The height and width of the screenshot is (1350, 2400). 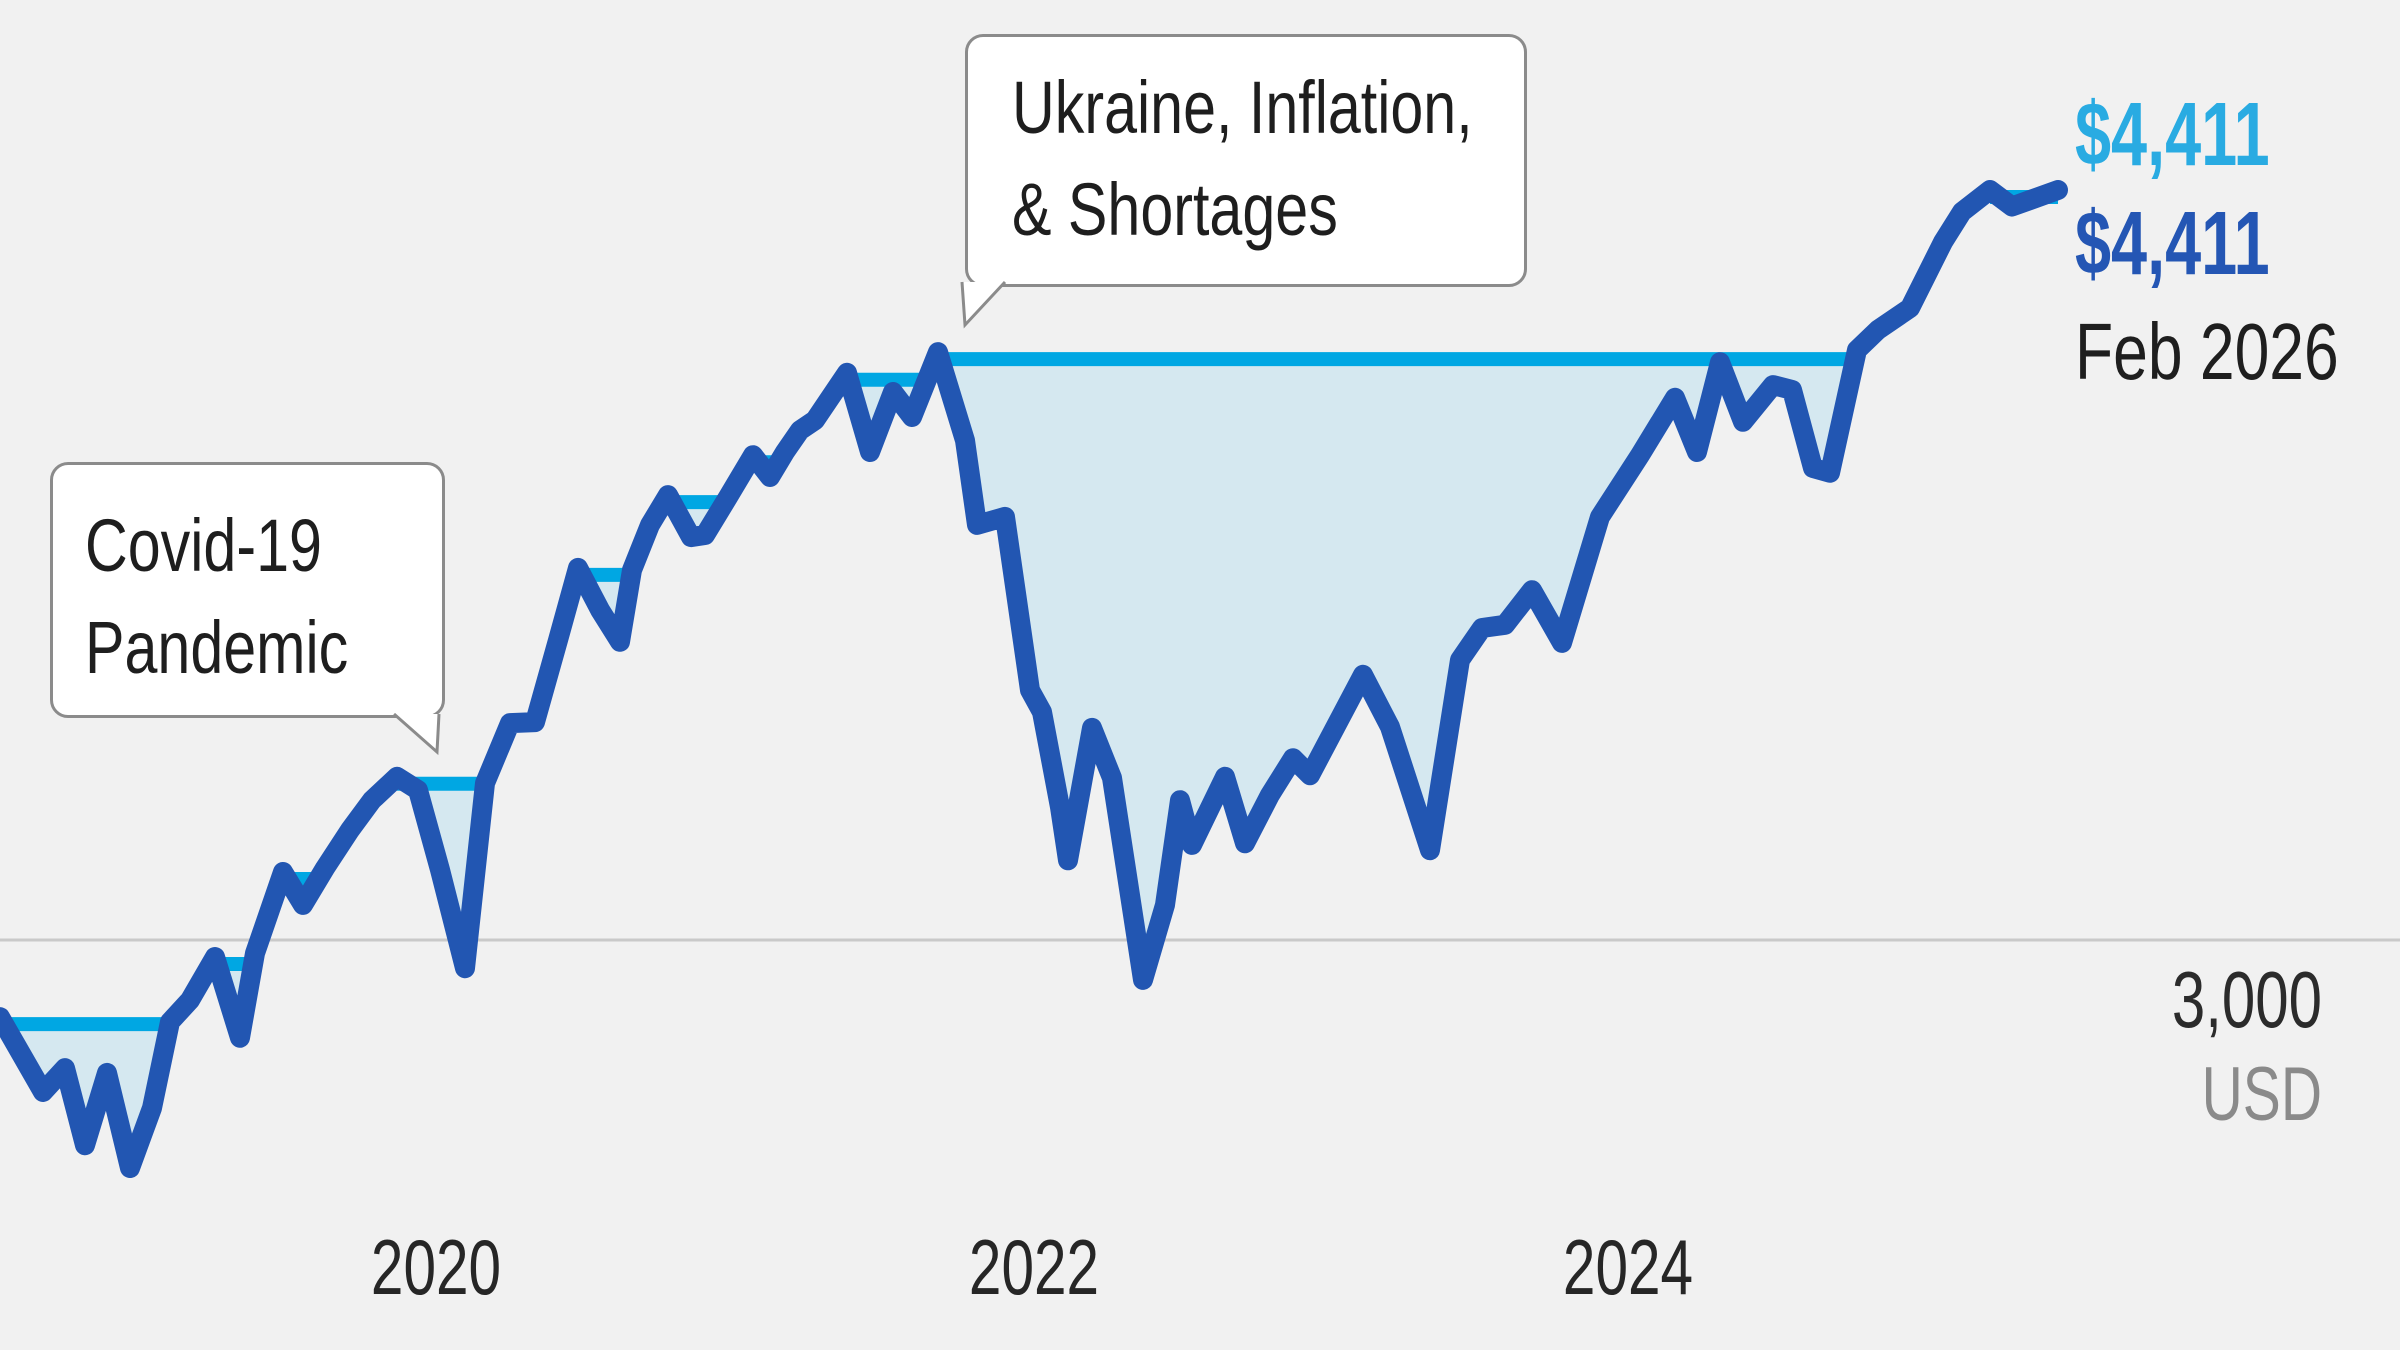 What do you see at coordinates (2172, 135) in the screenshot?
I see `end-value-high-water-label: $4,411` at bounding box center [2172, 135].